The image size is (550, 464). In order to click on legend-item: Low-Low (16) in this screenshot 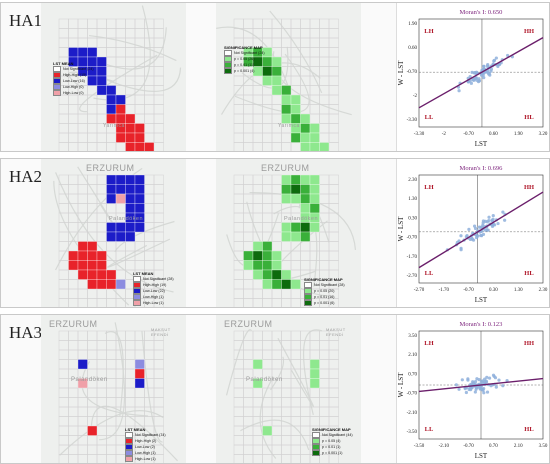, I will do `click(73, 81)`.